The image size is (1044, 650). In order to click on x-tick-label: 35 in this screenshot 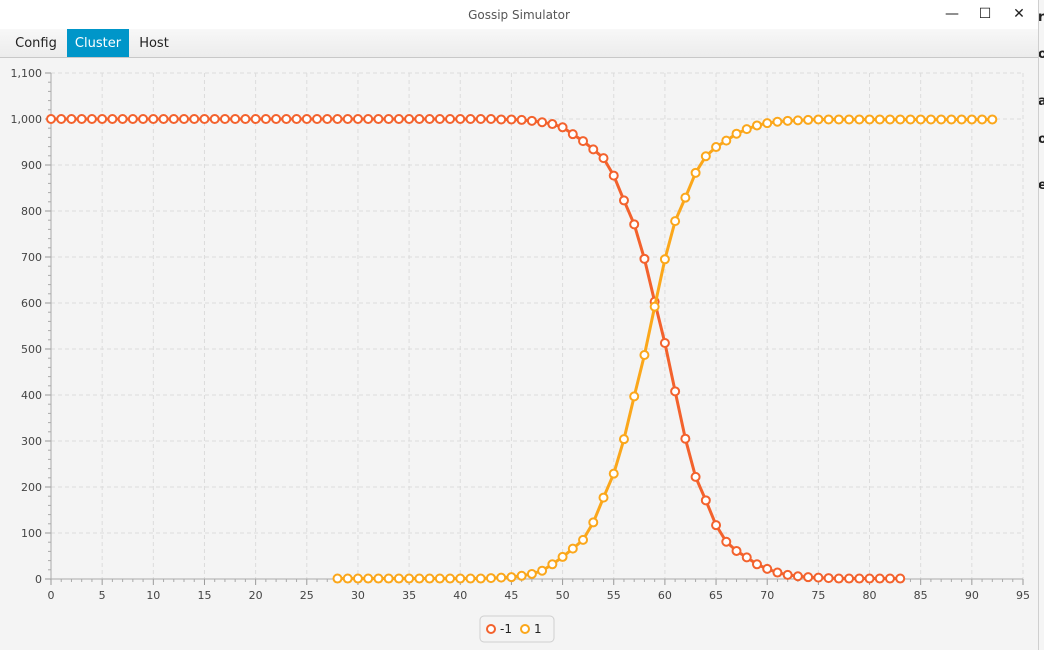, I will do `click(409, 595)`.